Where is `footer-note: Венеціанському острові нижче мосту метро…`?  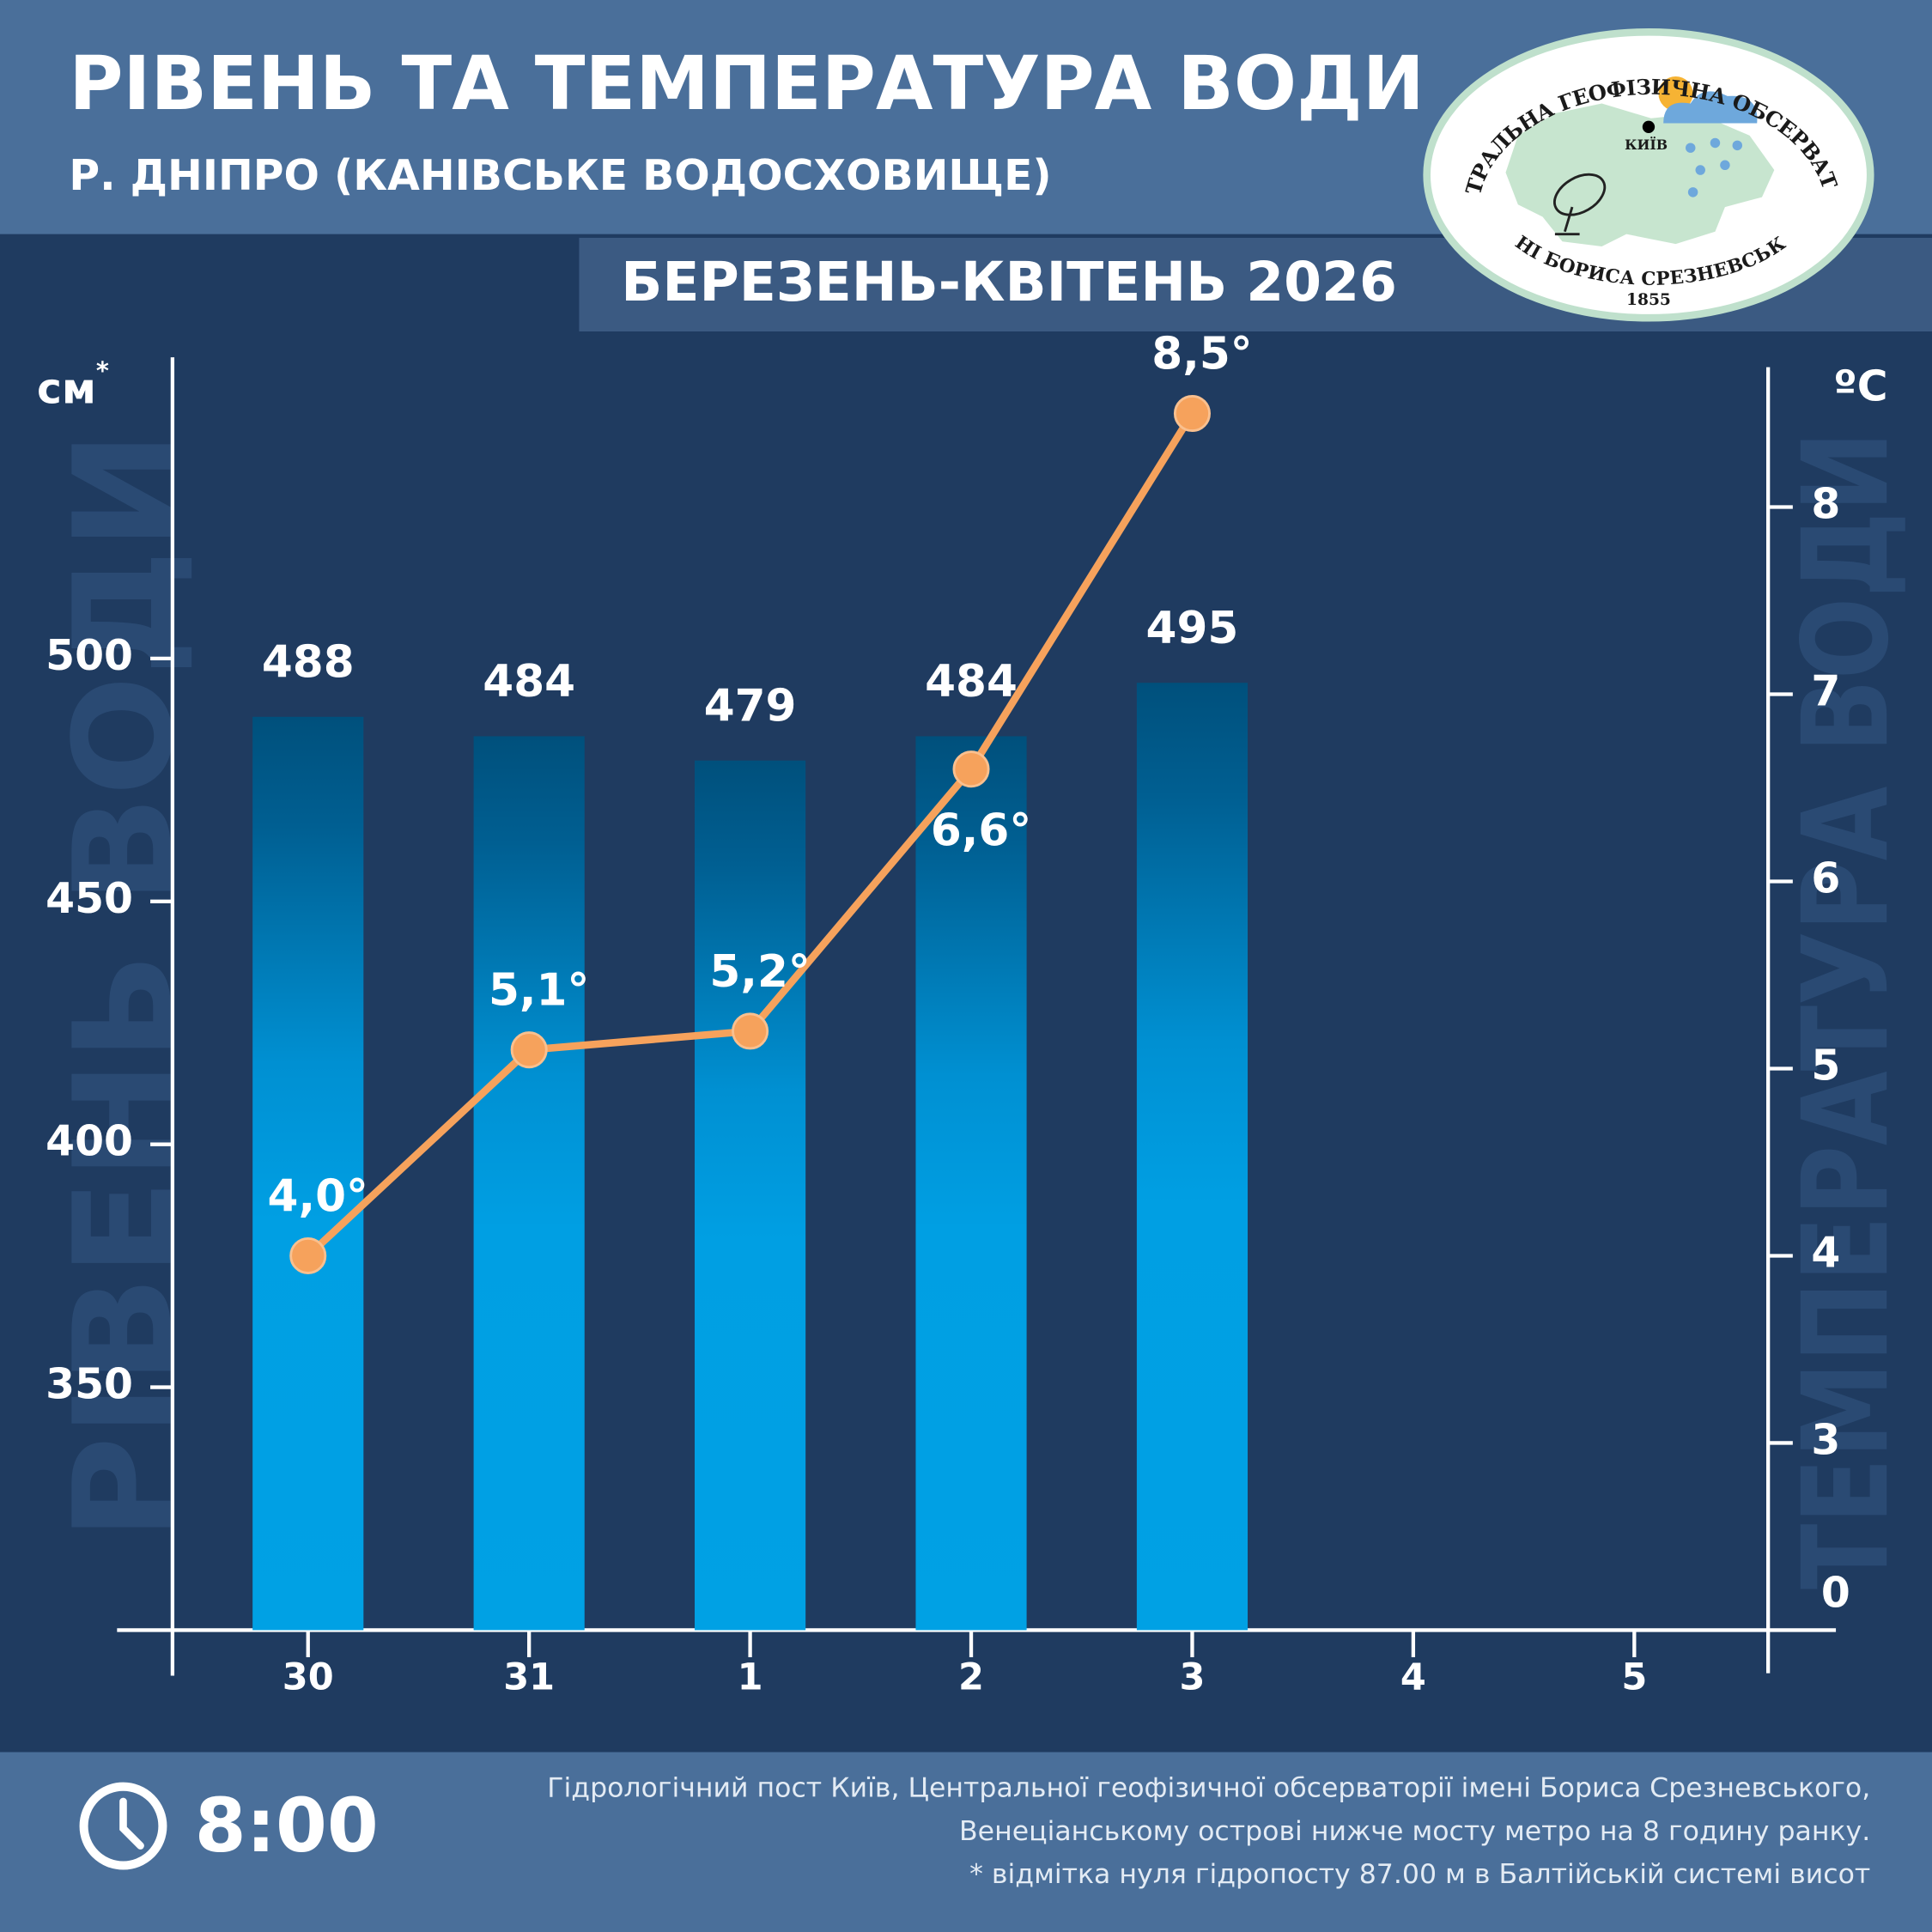 footer-note: Венеціанському острові нижче мосту метро… is located at coordinates (1415, 1831).